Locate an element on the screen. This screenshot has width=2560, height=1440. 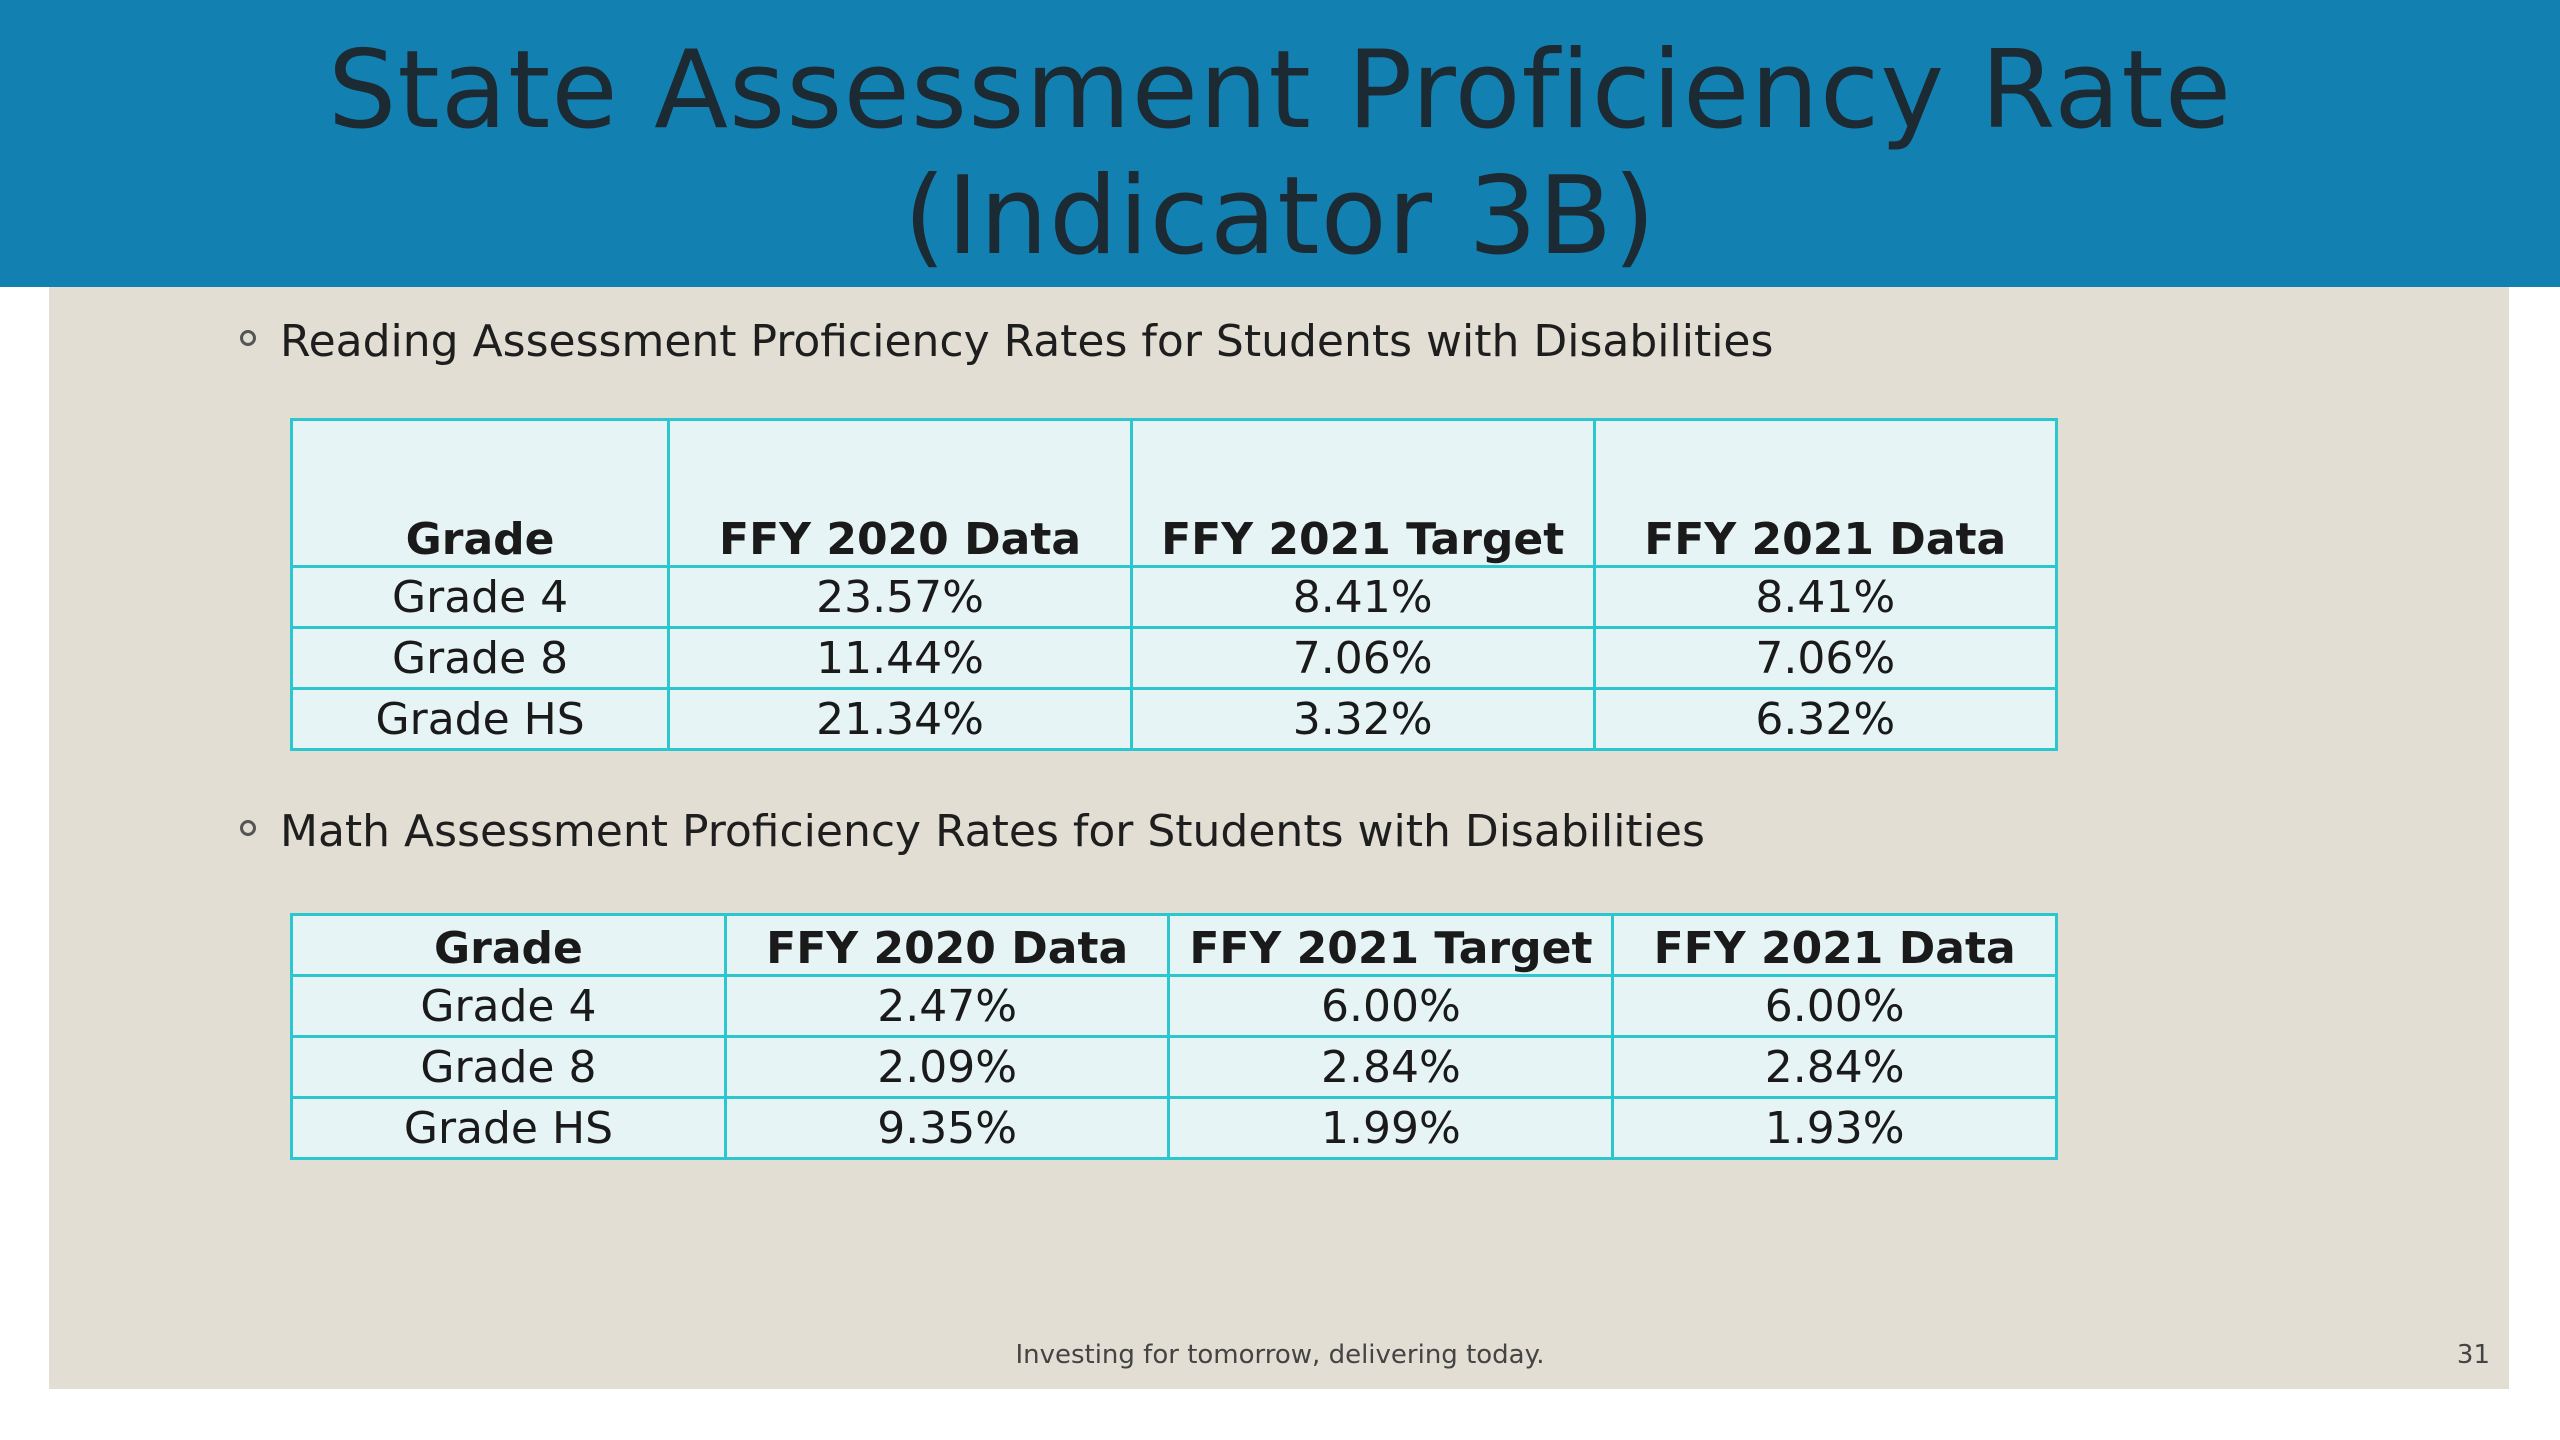
table-cell: 2.47% is located at coordinates (947, 1006).